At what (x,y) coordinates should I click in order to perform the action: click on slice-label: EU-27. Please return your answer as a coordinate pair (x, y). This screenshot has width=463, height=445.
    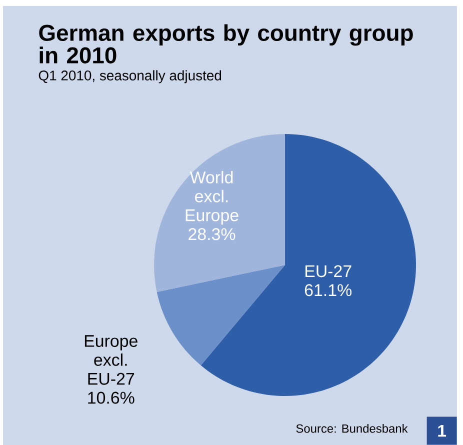
    Looking at the image, I should click on (328, 271).